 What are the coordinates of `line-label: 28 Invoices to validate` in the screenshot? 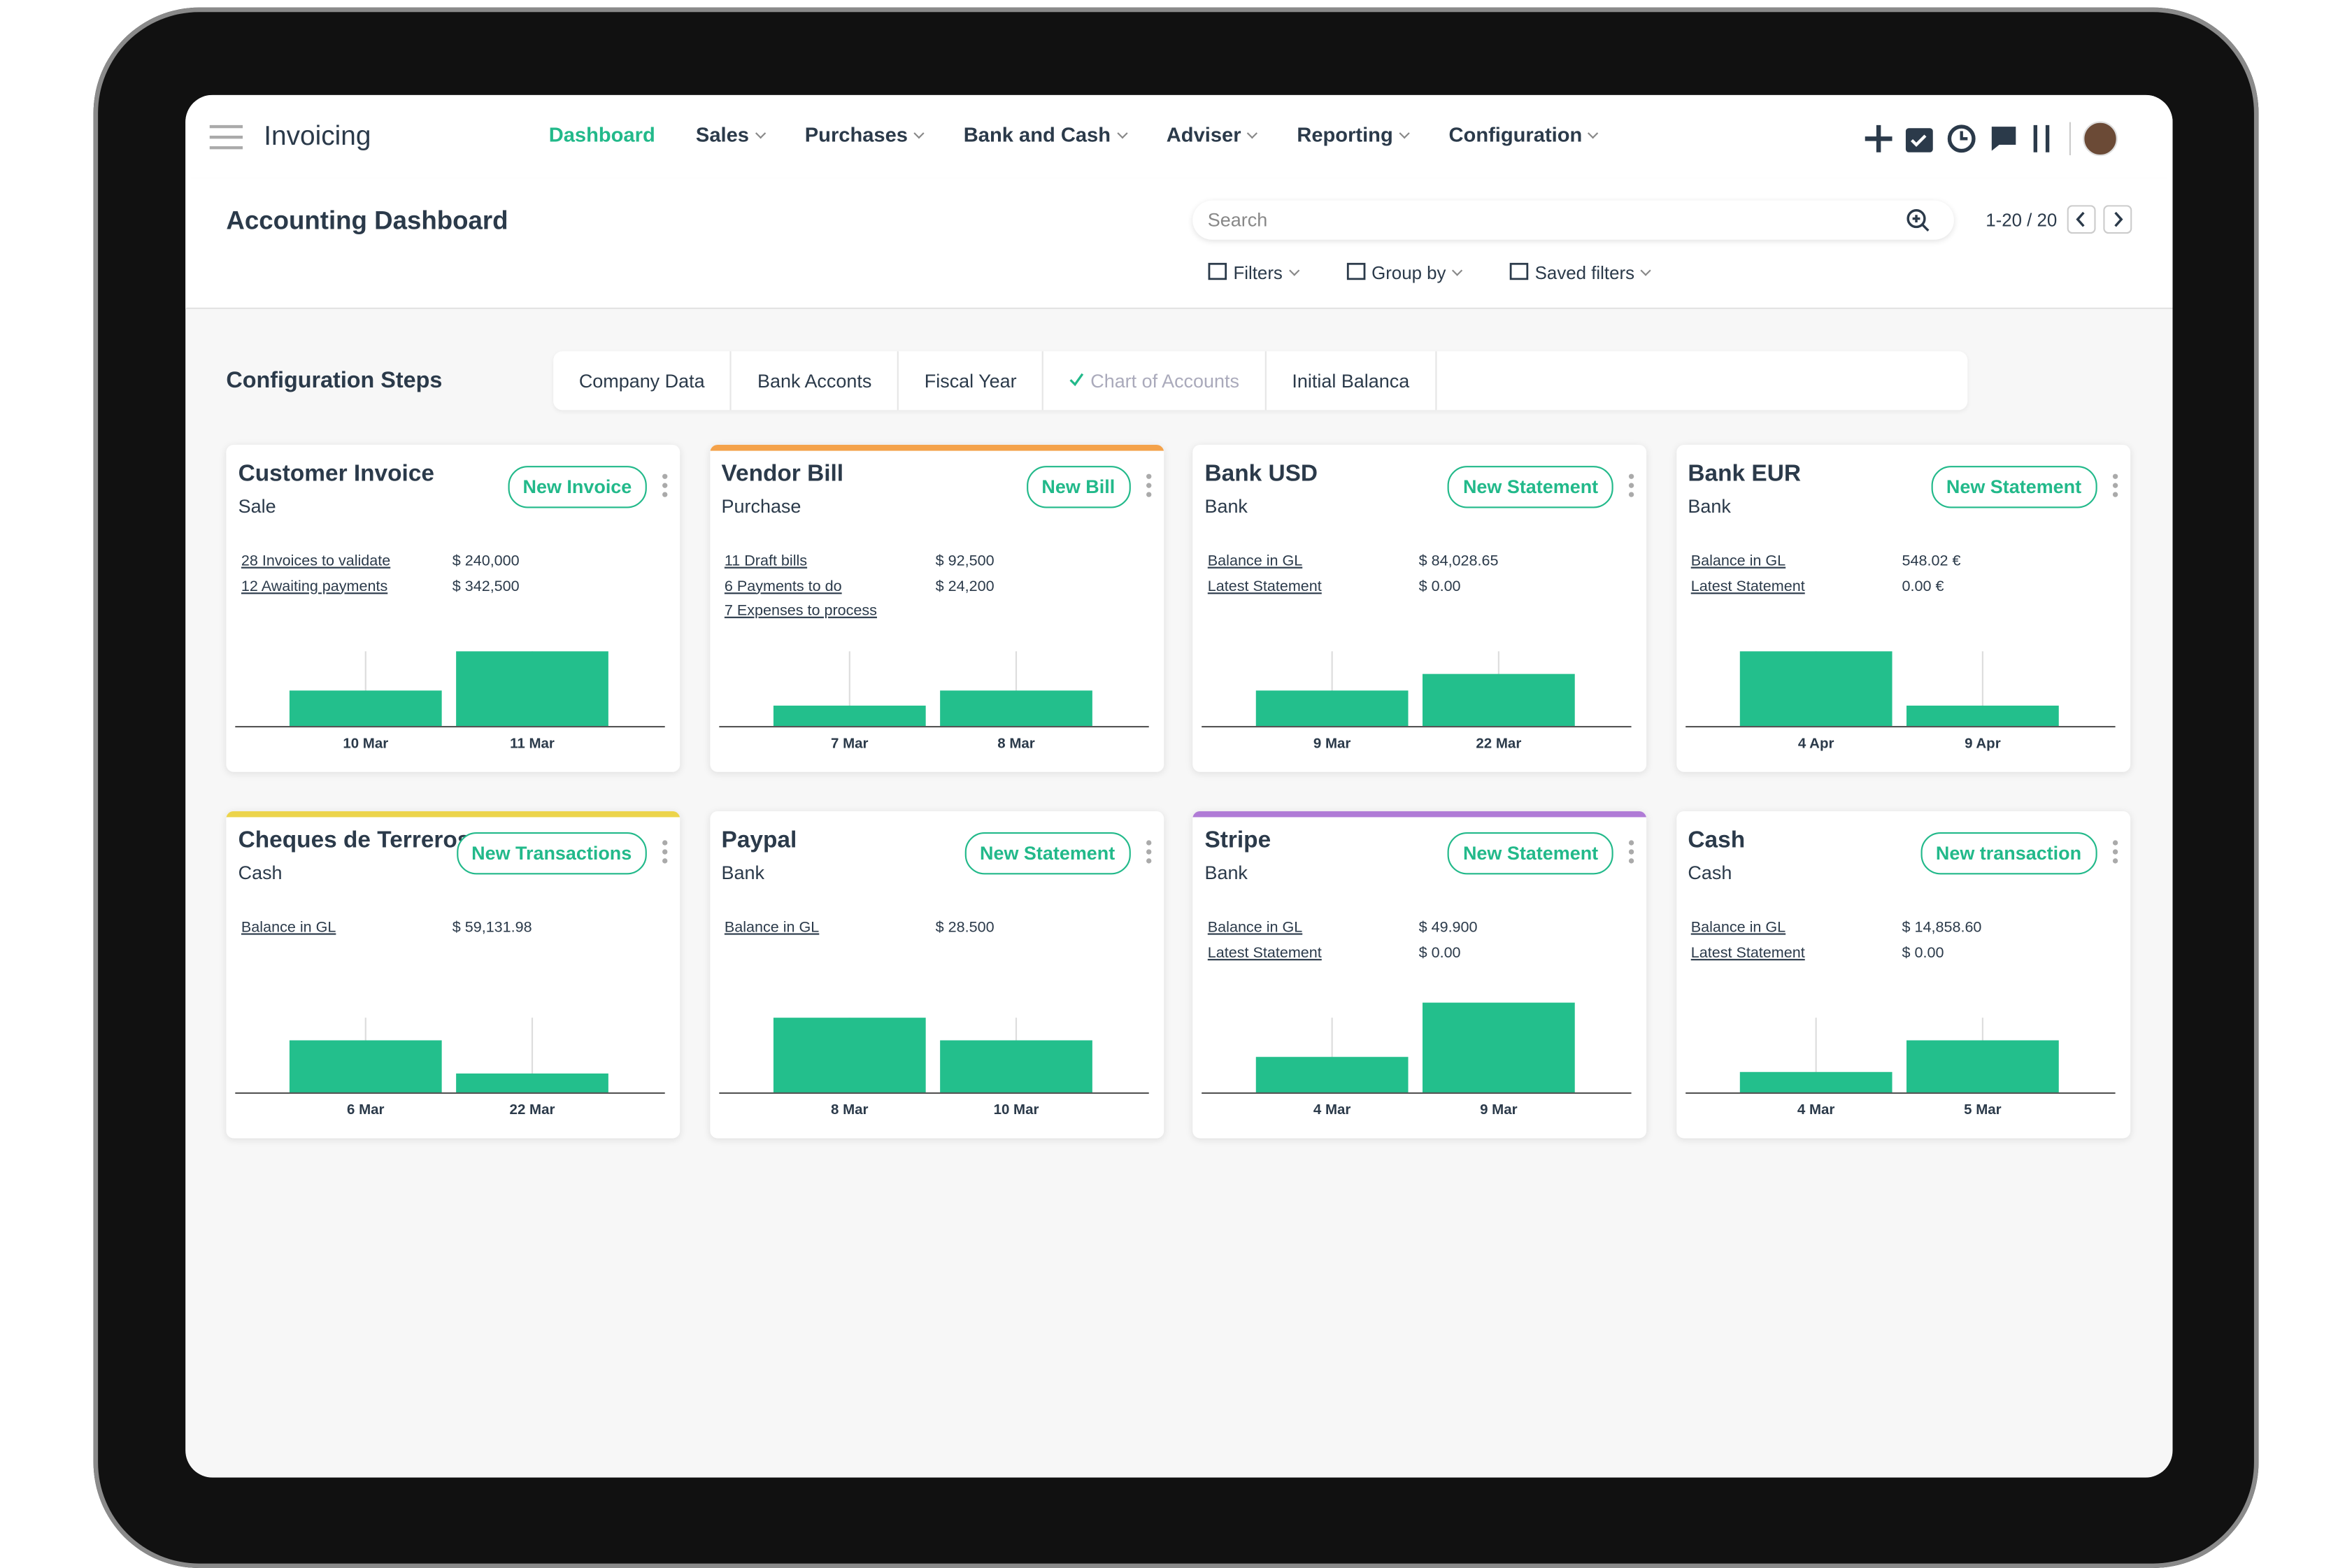 It's located at (316, 561).